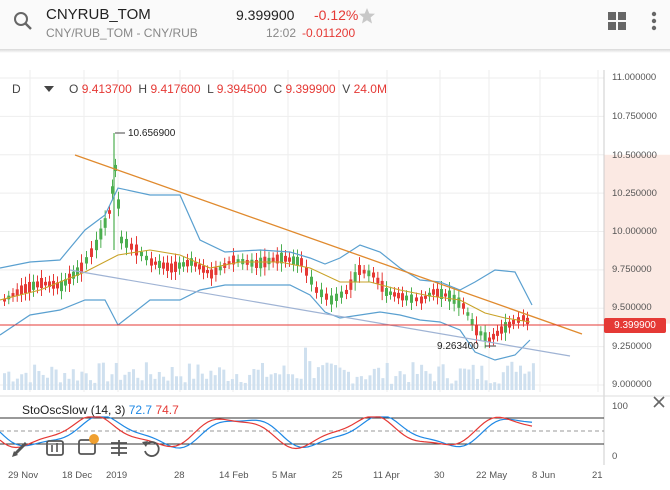  Describe the element at coordinates (637, 239) in the screenshot. I see `axis-highlight` at that location.